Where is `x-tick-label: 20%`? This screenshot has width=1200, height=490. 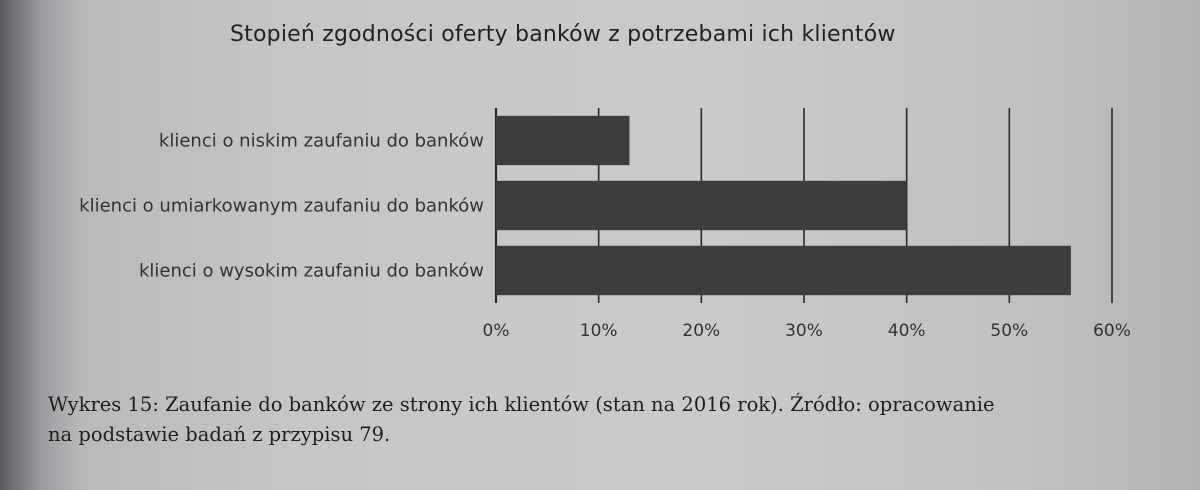
x-tick-label: 20% is located at coordinates (701, 331).